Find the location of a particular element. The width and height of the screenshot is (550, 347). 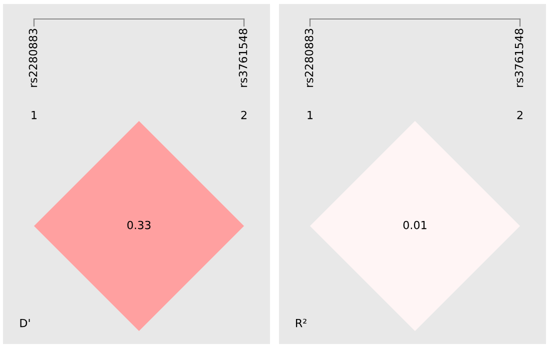

text: R² is located at coordinates (301, 323).